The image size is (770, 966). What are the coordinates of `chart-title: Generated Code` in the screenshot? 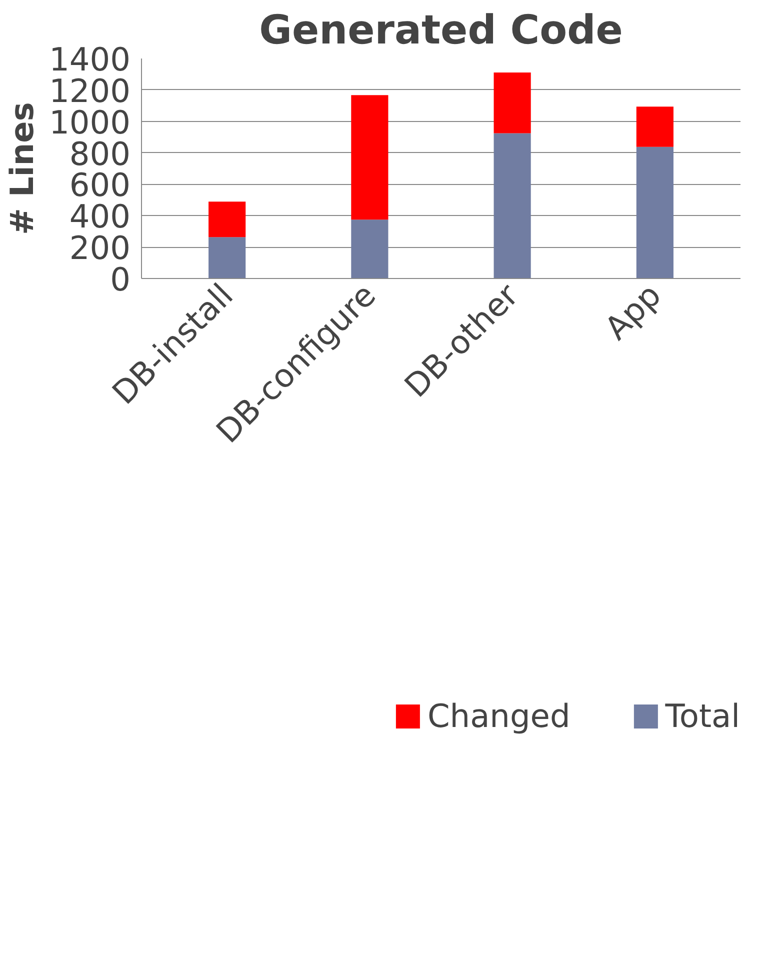 It's located at (441, 31).